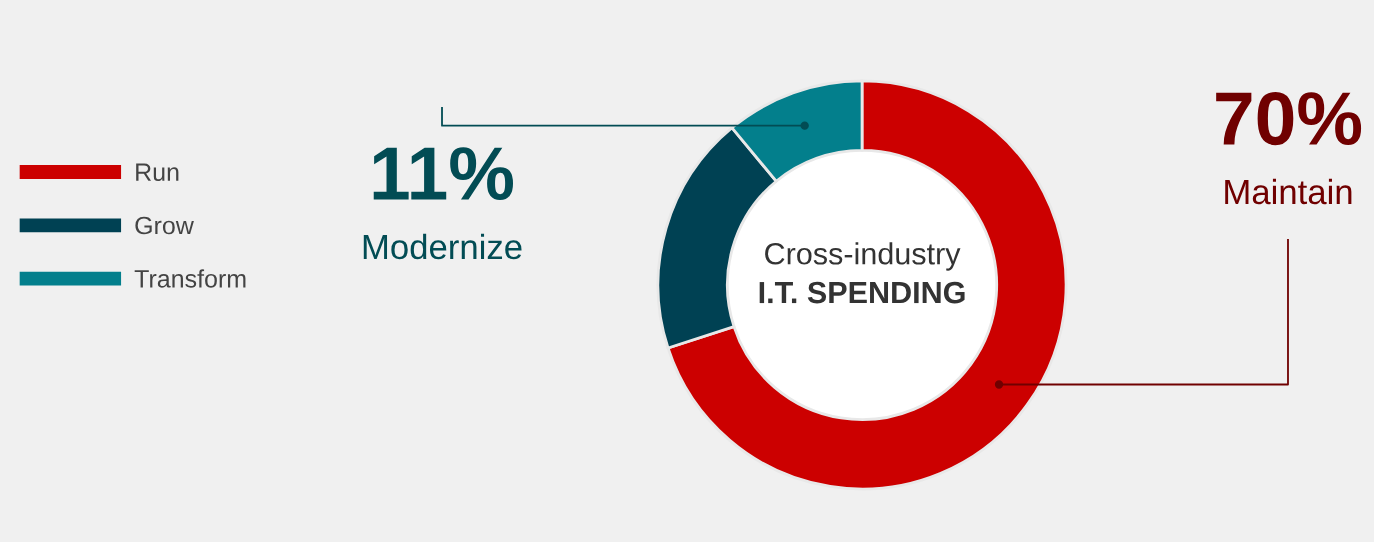  I want to click on legend-label: Grow, so click(164, 225).